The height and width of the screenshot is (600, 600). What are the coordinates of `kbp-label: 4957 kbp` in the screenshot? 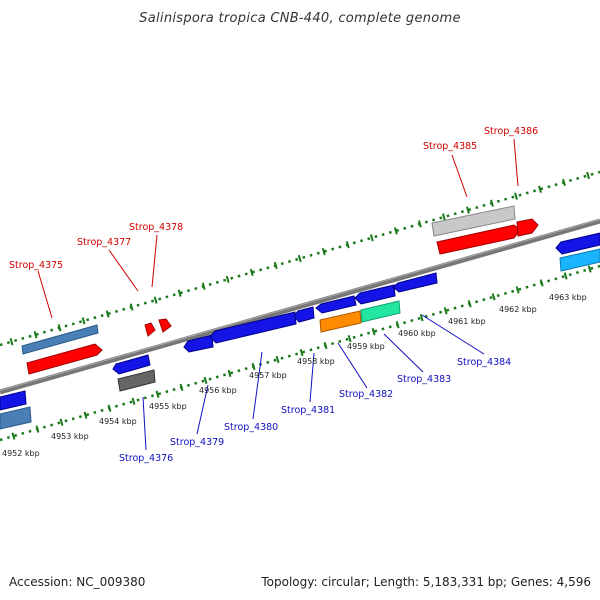 It's located at (268, 375).